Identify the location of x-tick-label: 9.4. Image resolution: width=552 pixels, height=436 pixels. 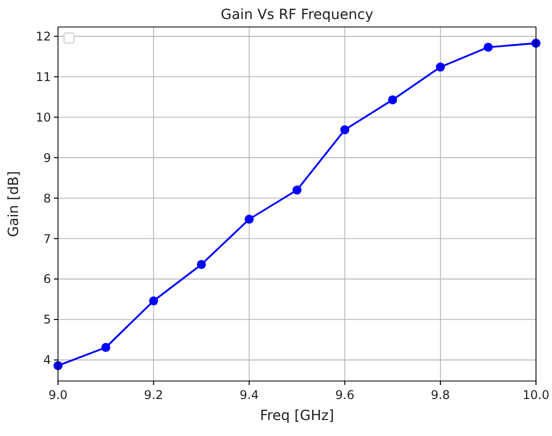
(249, 395).